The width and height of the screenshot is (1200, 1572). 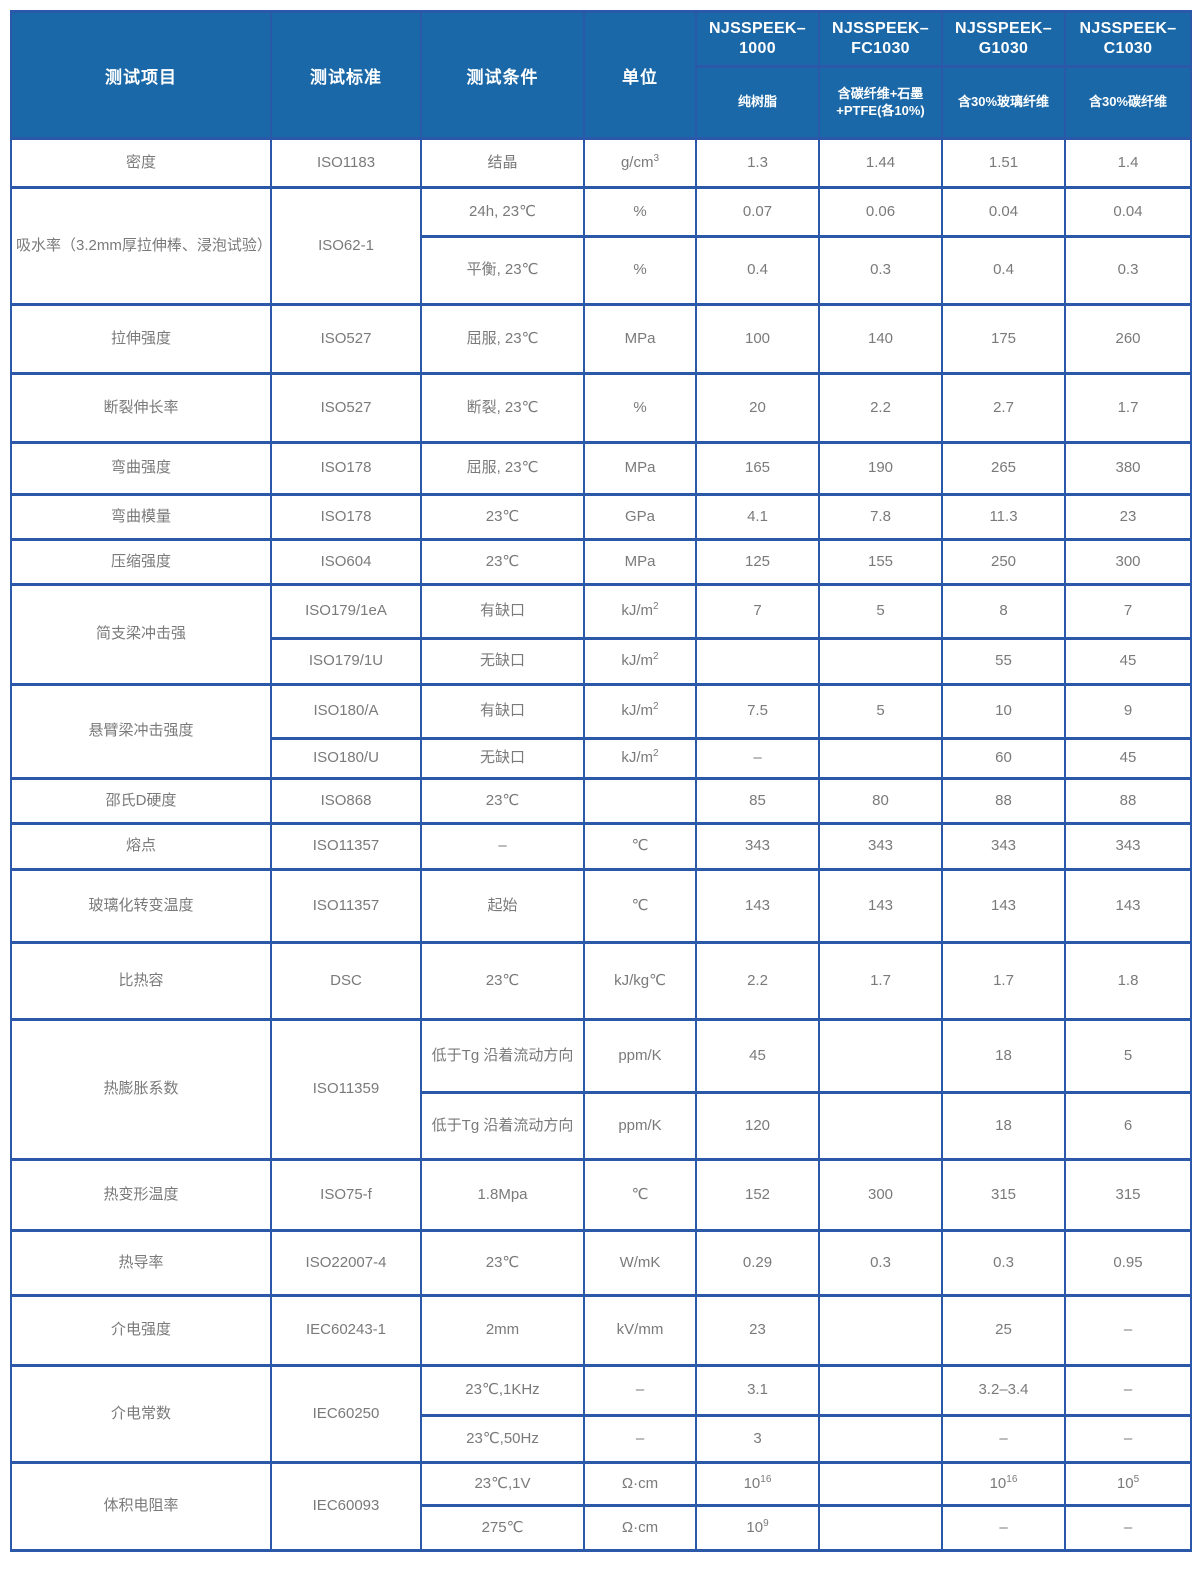 What do you see at coordinates (1003, 562) in the screenshot?
I see `cell-value: 250` at bounding box center [1003, 562].